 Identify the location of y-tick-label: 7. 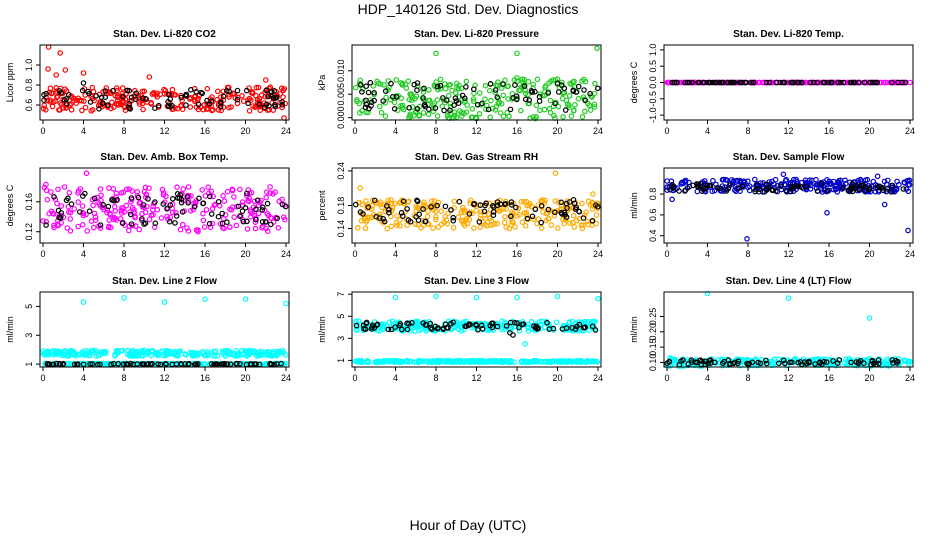
(341, 294).